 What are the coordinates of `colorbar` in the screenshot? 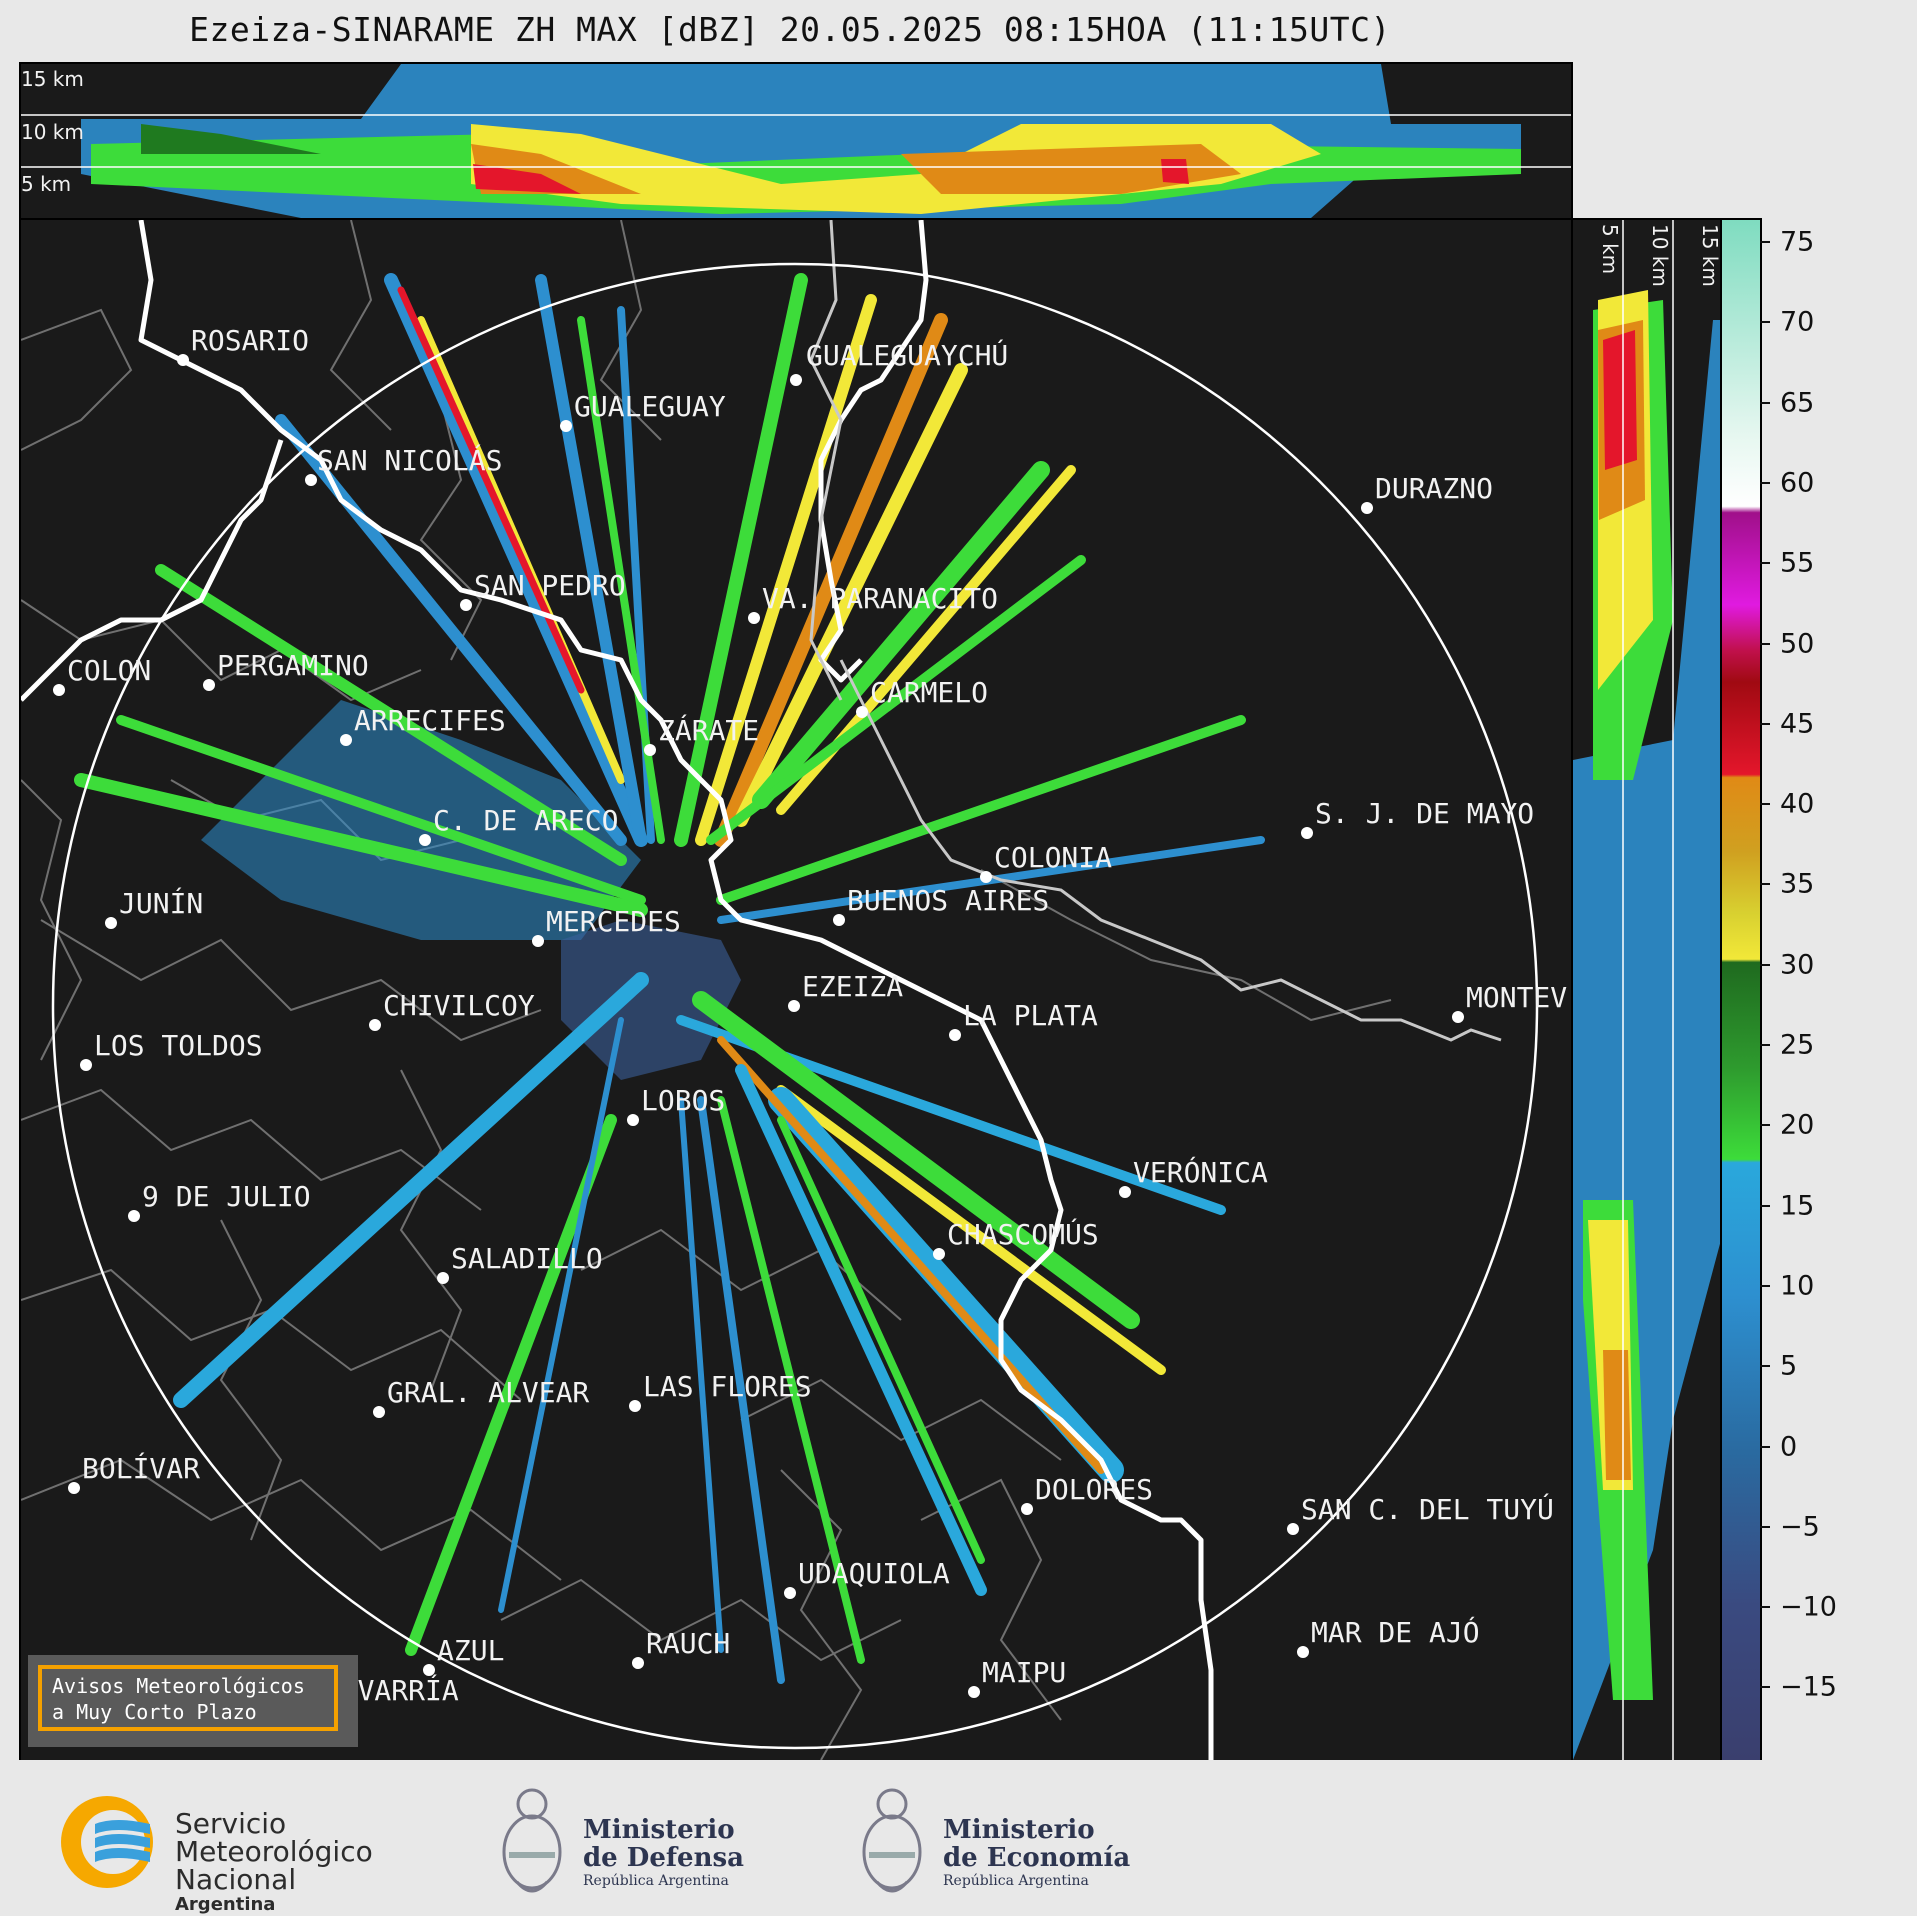 It's located at (1741, 990).